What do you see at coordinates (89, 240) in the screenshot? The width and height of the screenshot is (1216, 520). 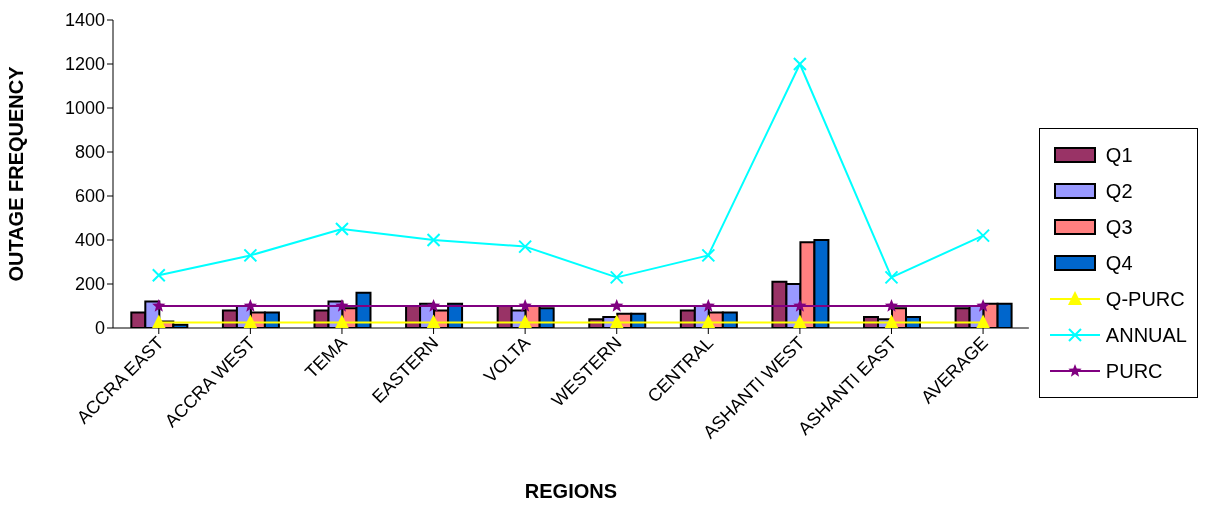 I see `y-tick-label: 400` at bounding box center [89, 240].